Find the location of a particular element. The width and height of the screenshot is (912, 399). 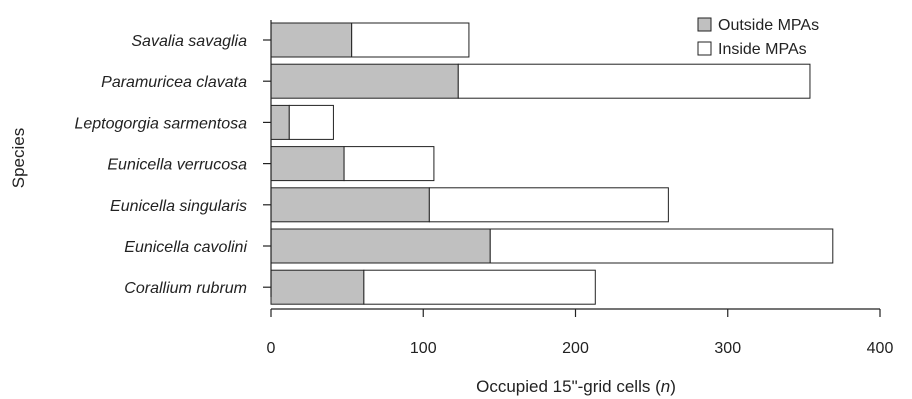

x-axis-title-variable: n is located at coordinates (665, 386).